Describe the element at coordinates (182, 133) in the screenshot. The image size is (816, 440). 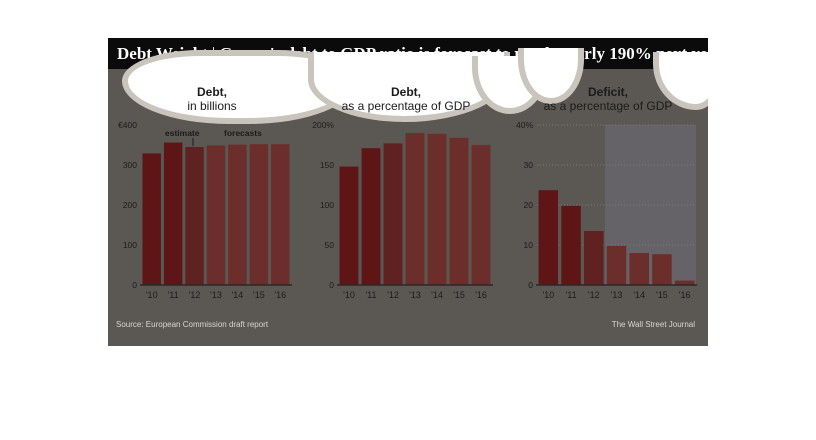
I see `estimate-label: estimate` at that location.